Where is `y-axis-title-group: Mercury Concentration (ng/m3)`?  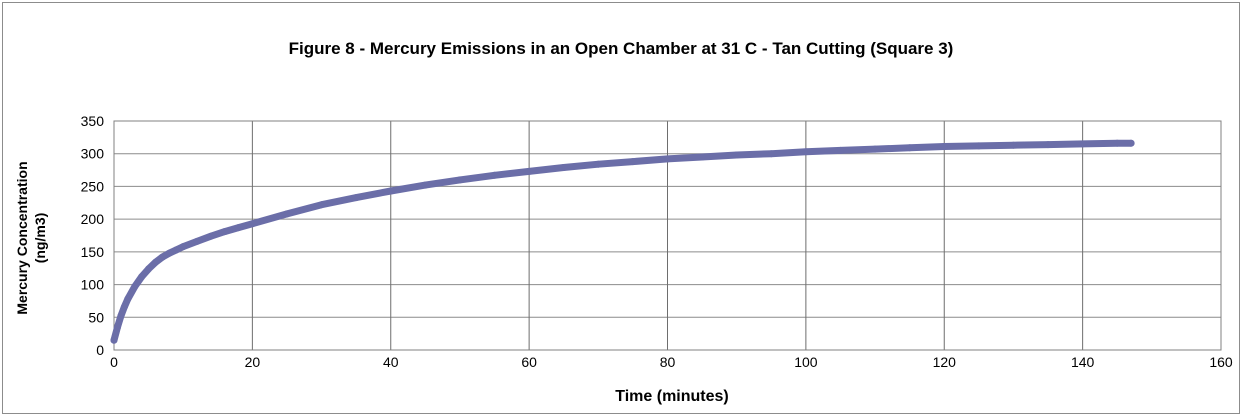 y-axis-title-group: Mercury Concentration (ng/m3) is located at coordinates (31, 237).